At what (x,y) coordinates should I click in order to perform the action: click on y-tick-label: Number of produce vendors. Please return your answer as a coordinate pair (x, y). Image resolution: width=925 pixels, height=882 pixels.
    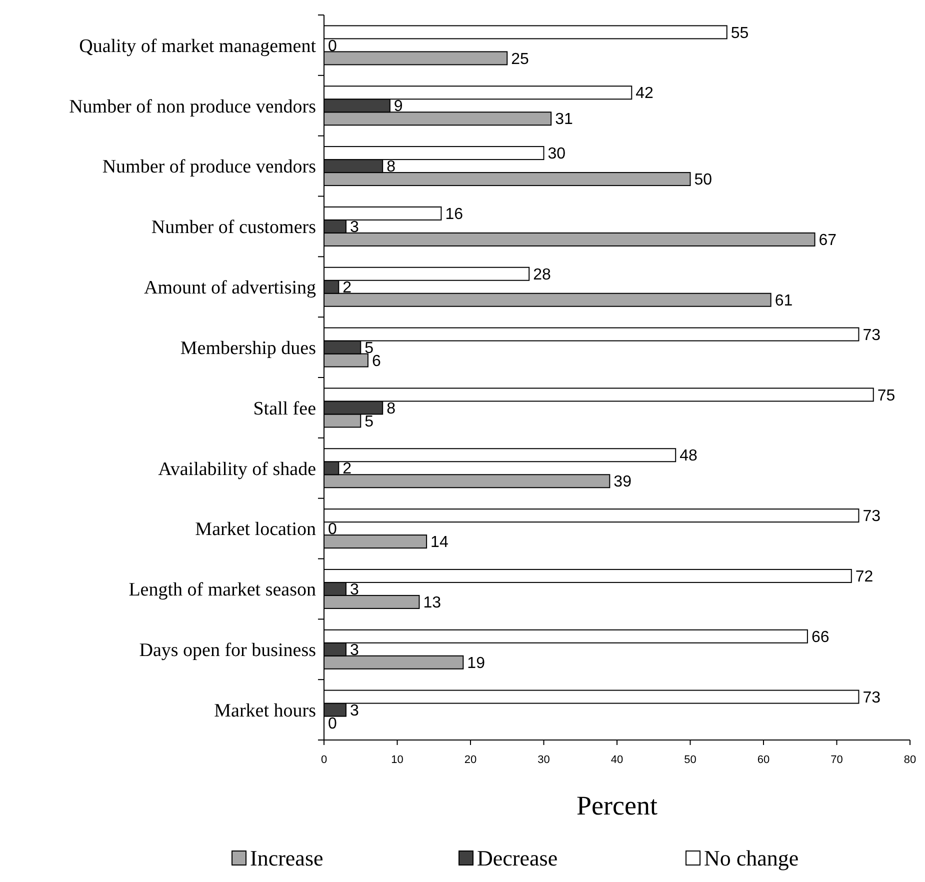
    Looking at the image, I should click on (209, 167).